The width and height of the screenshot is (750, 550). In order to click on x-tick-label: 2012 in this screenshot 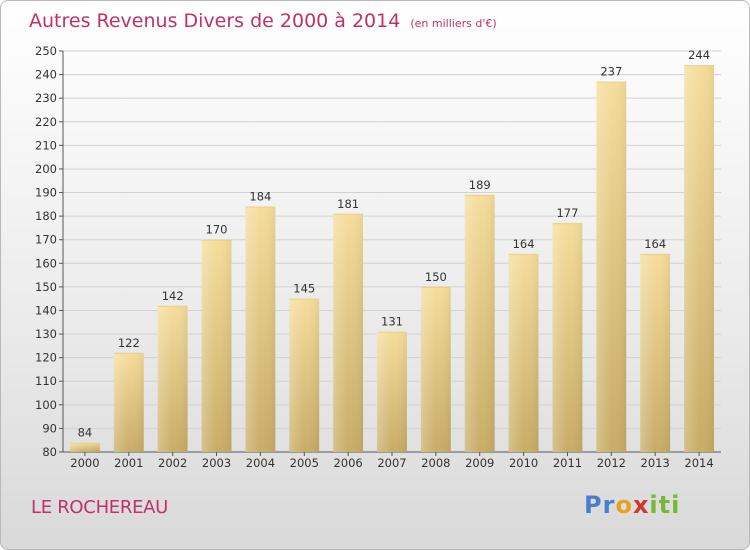, I will do `click(611, 463)`.